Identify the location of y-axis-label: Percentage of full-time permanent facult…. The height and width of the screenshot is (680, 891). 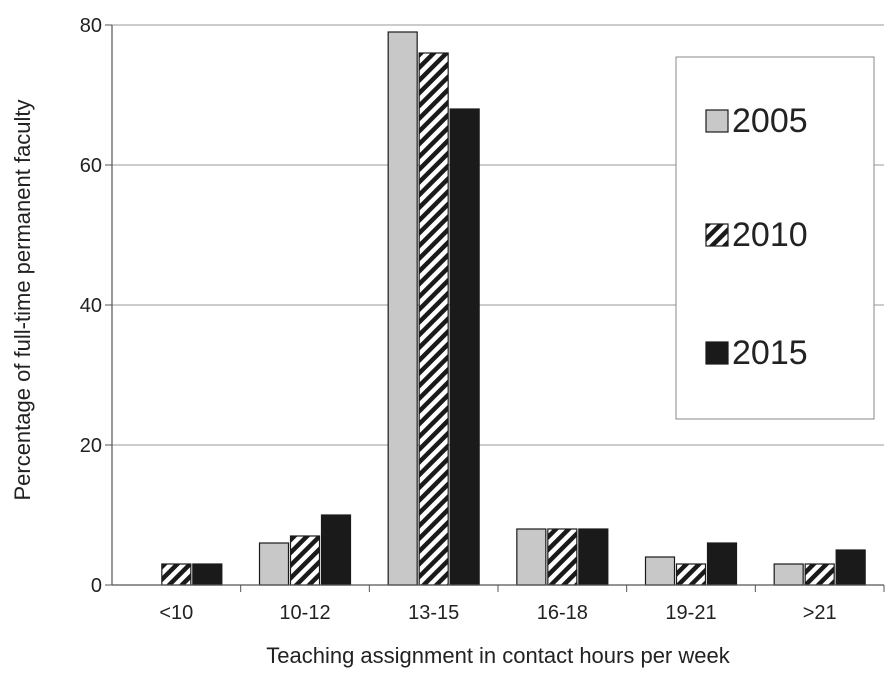
(22, 299).